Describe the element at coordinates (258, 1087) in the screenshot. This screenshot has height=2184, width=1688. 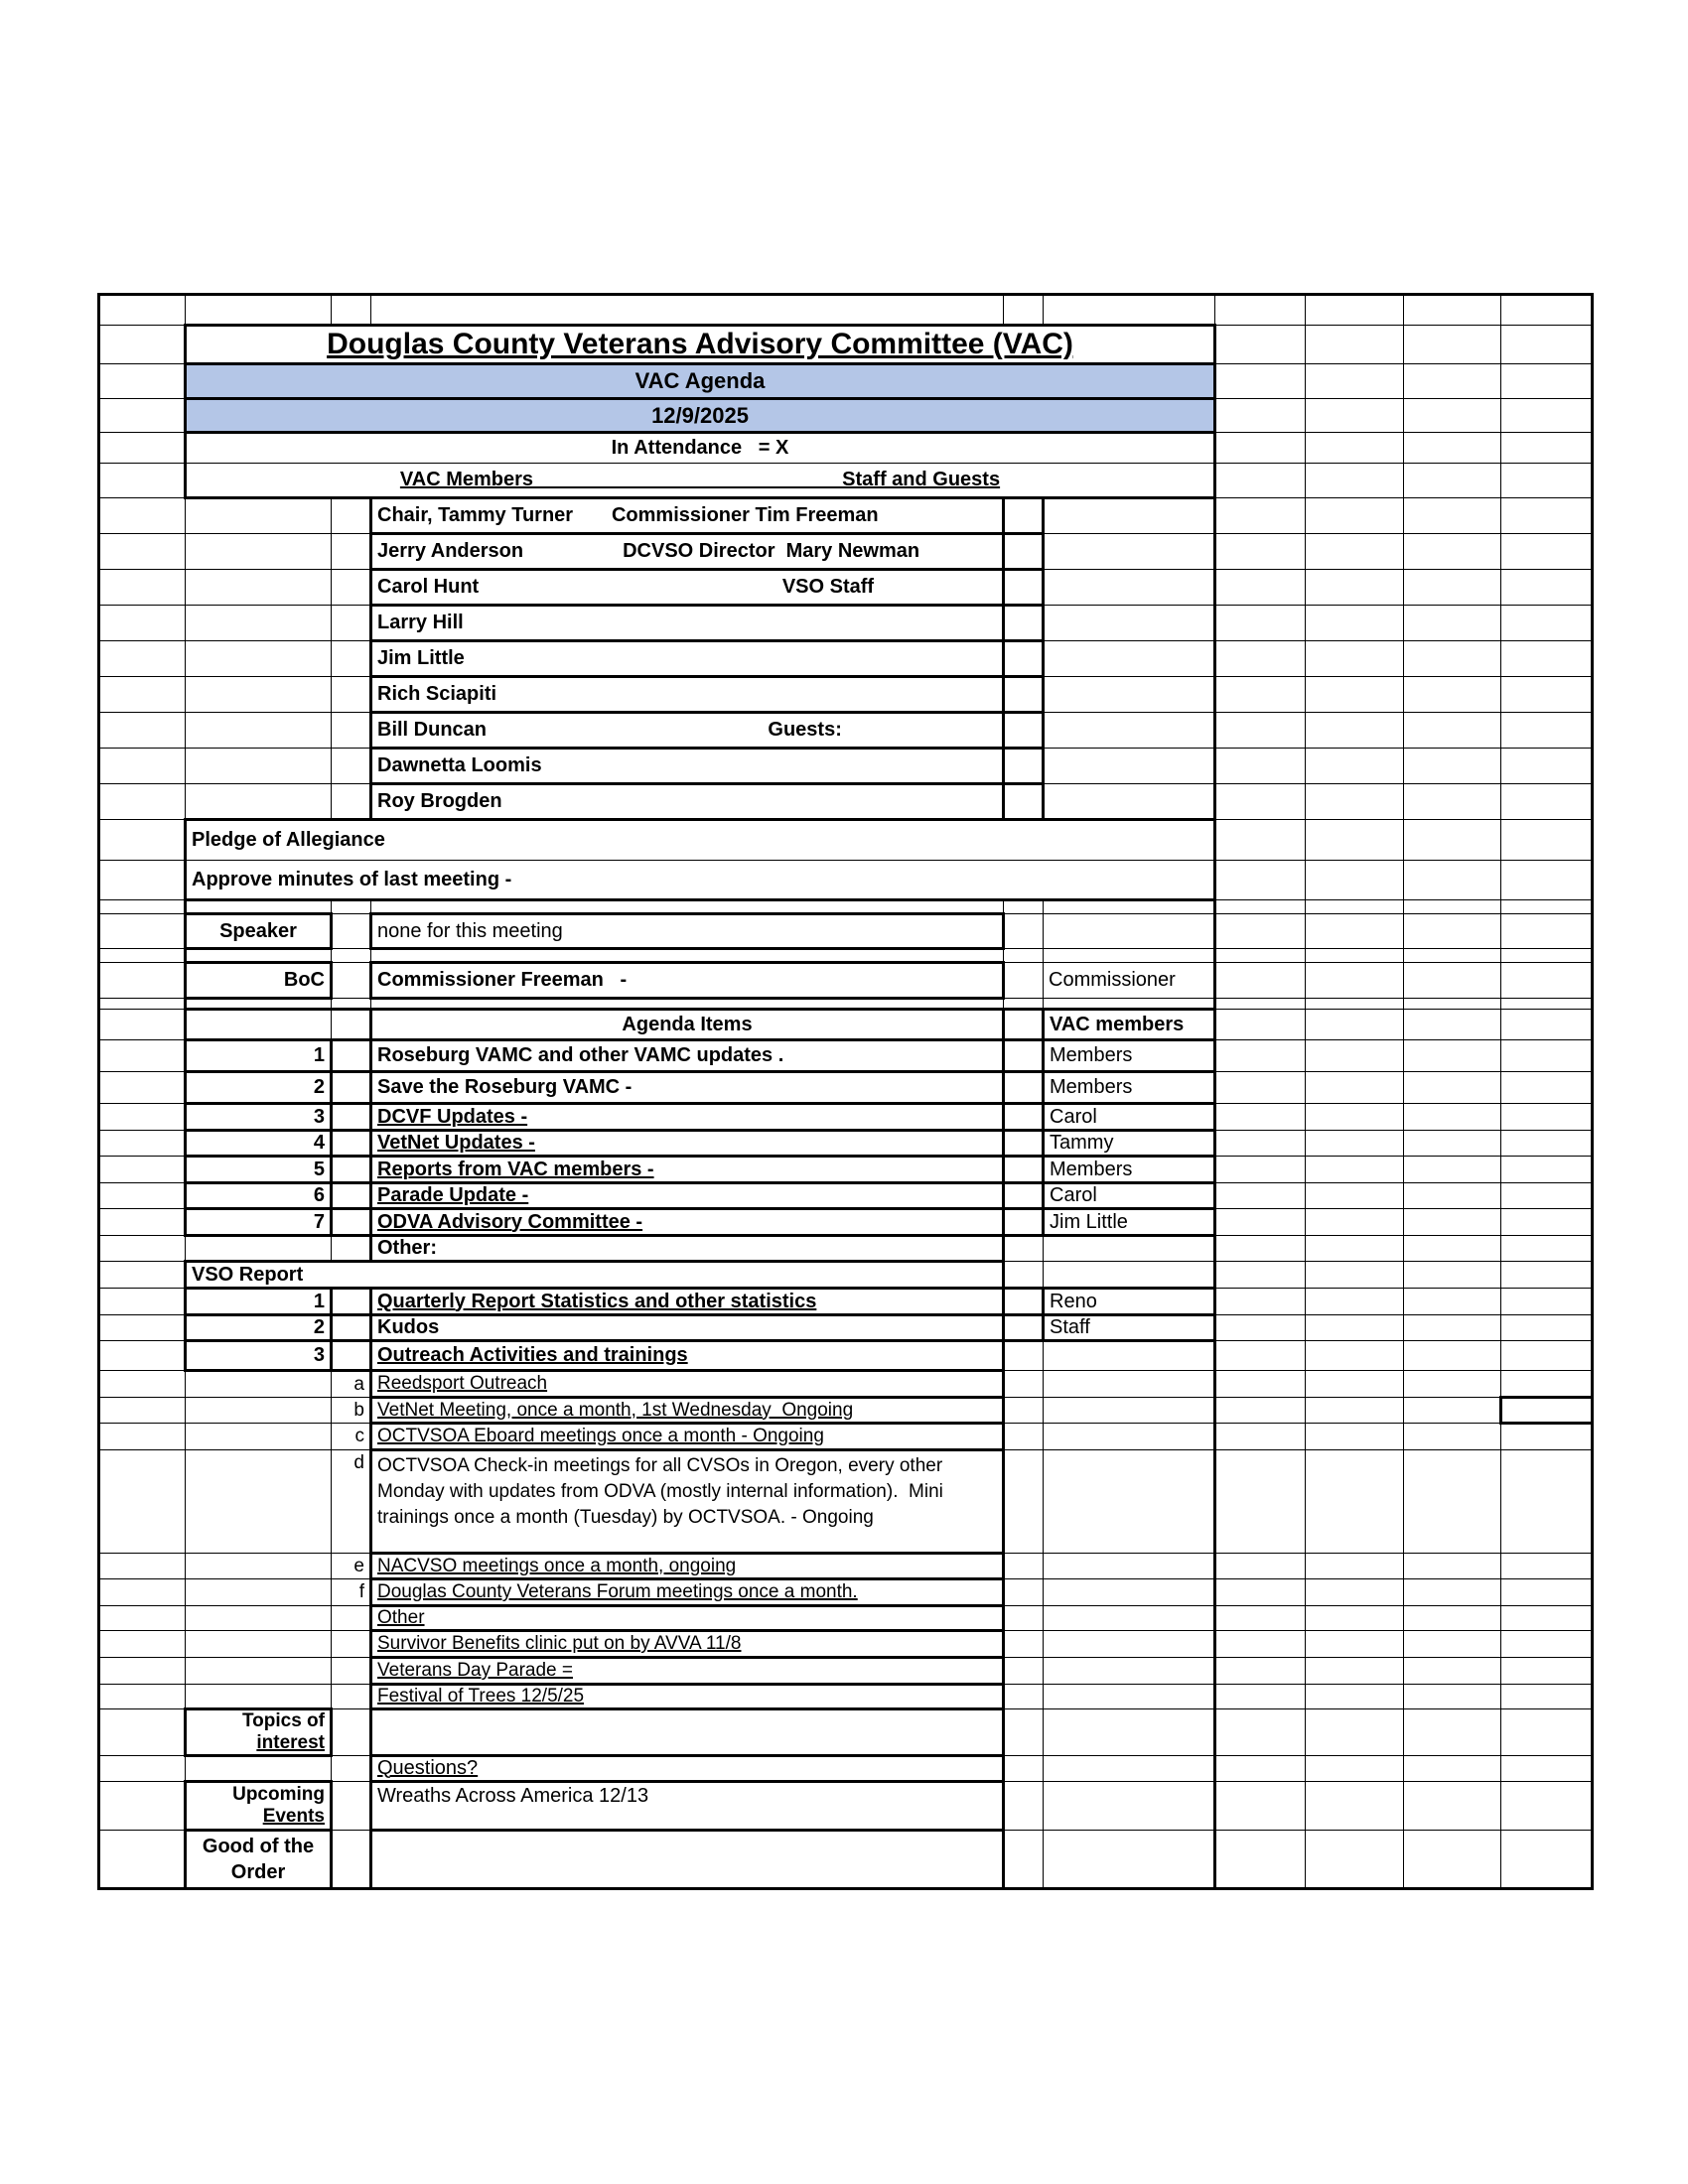
I see `item-number-cell: 2` at that location.